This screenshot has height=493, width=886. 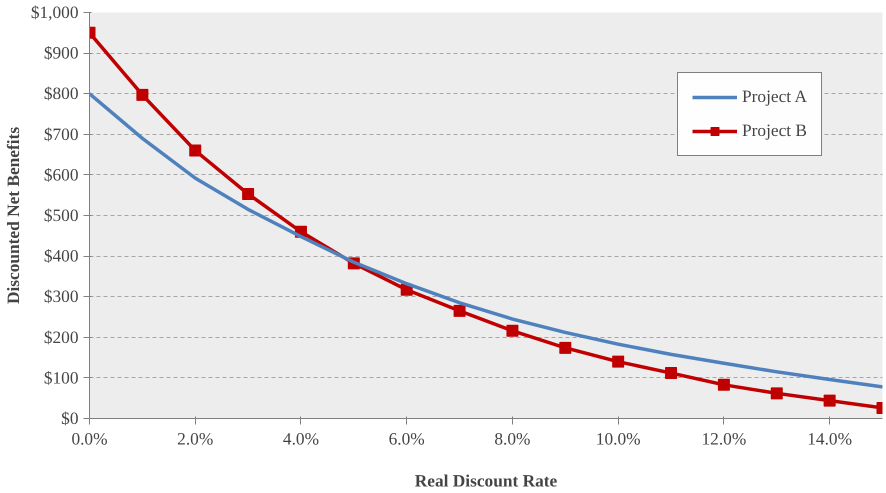 I want to click on y-axis-title: Discounted Net Benefits, so click(x=13, y=215).